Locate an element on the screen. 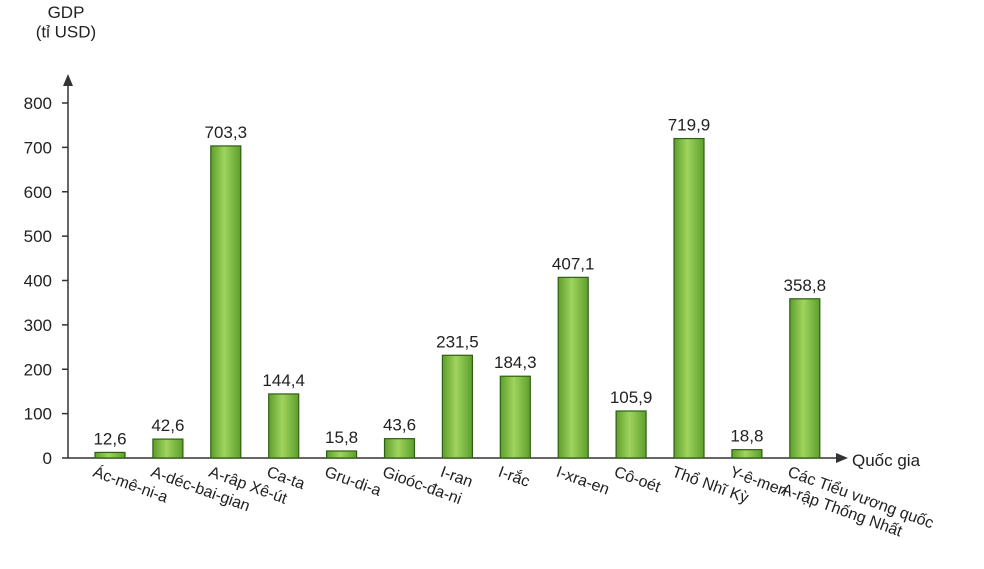 This screenshot has height=569, width=984. value-label: 358,8 is located at coordinates (805, 285).